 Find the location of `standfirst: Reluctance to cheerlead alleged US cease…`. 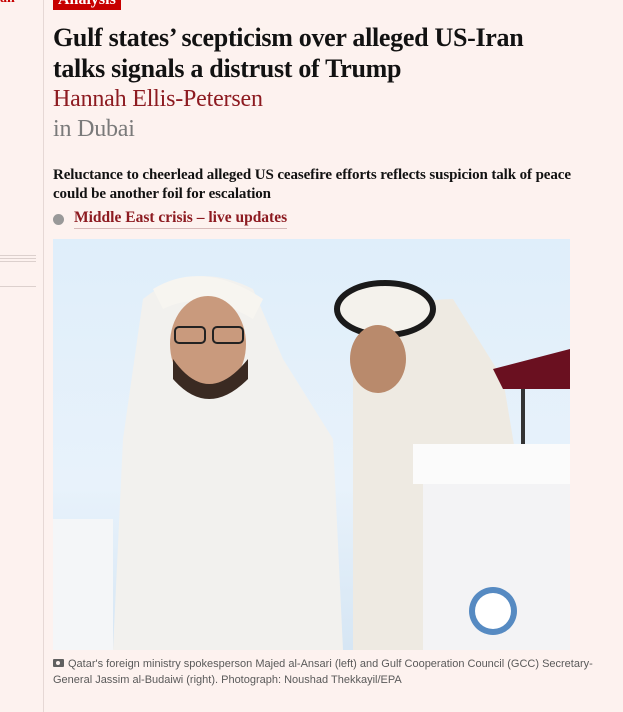

standfirst: Reluctance to cheerlead alleged US cease… is located at coordinates (312, 184).